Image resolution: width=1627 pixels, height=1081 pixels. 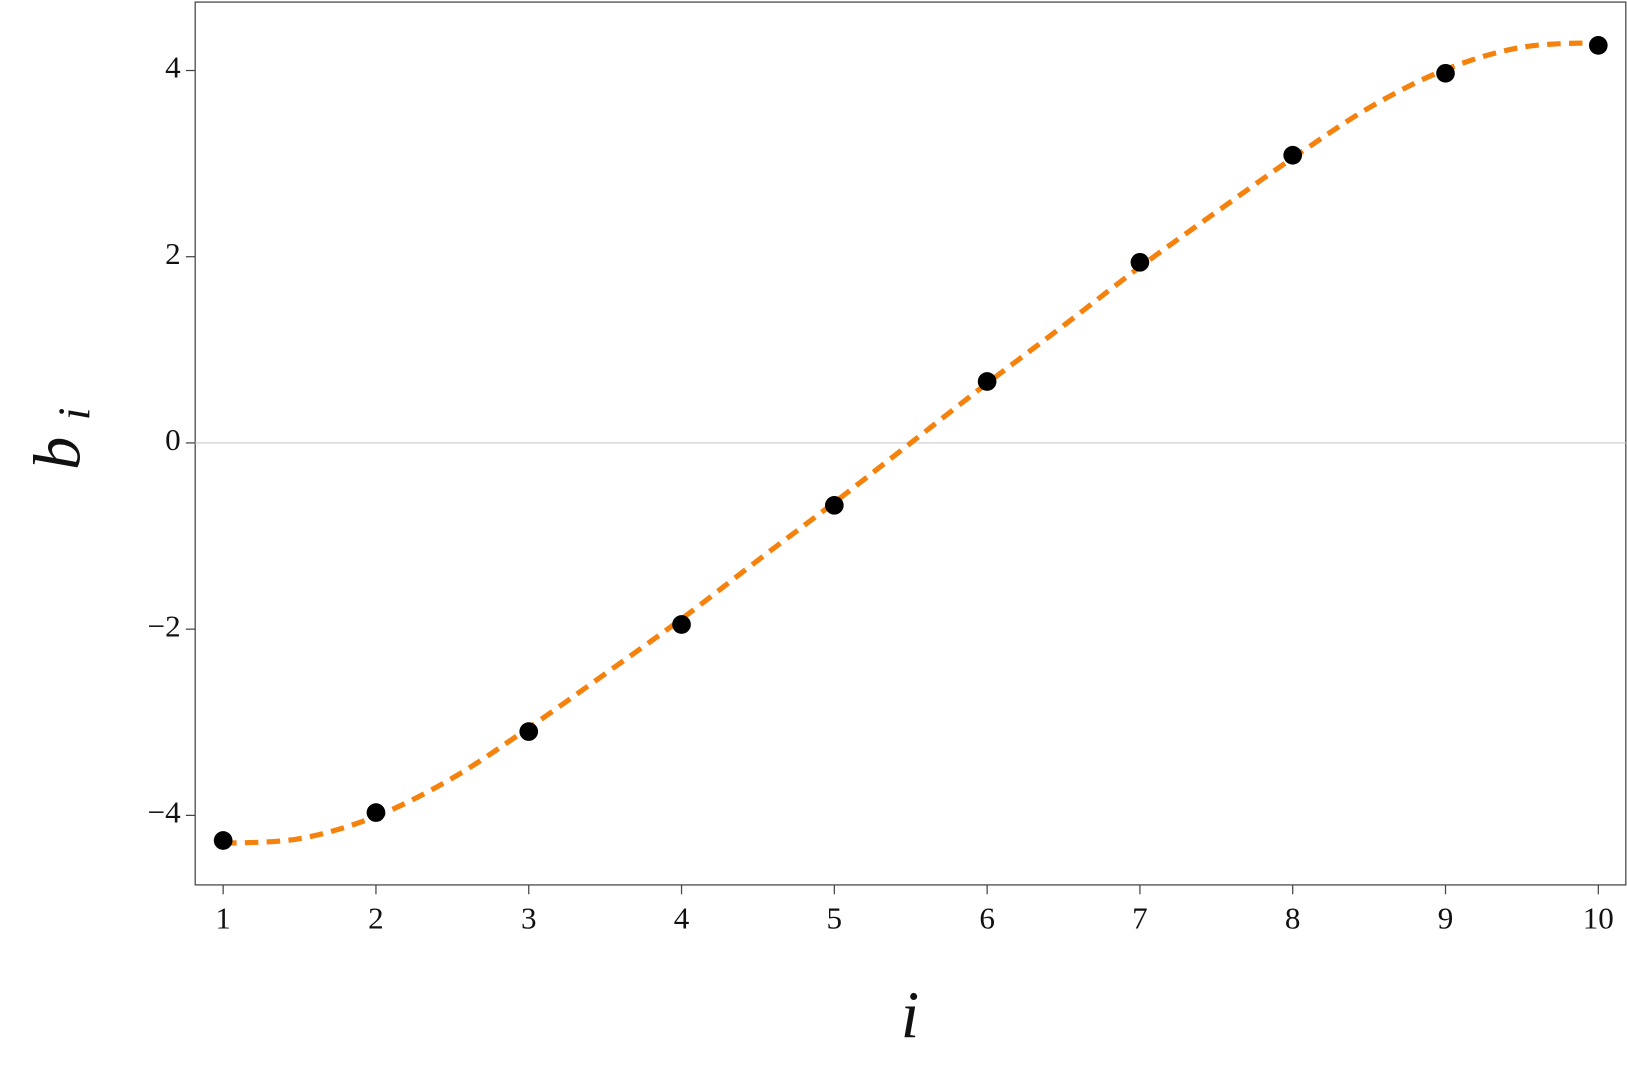 I want to click on x-tick-label: 3, so click(x=529, y=917).